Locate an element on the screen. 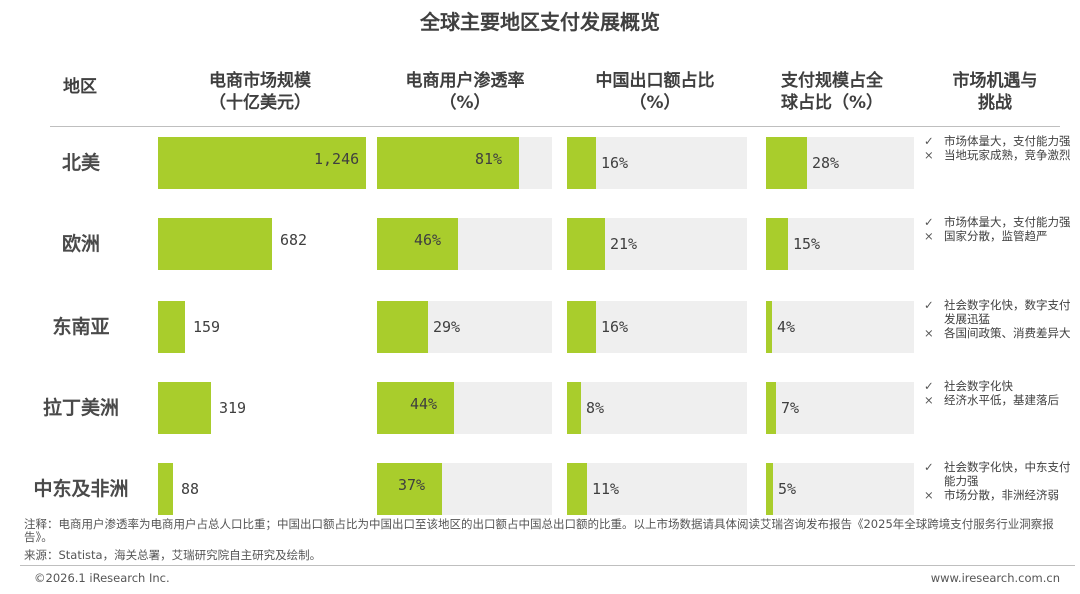 The height and width of the screenshot is (594, 1080). payment-share-value-label: 4% is located at coordinates (786, 327).